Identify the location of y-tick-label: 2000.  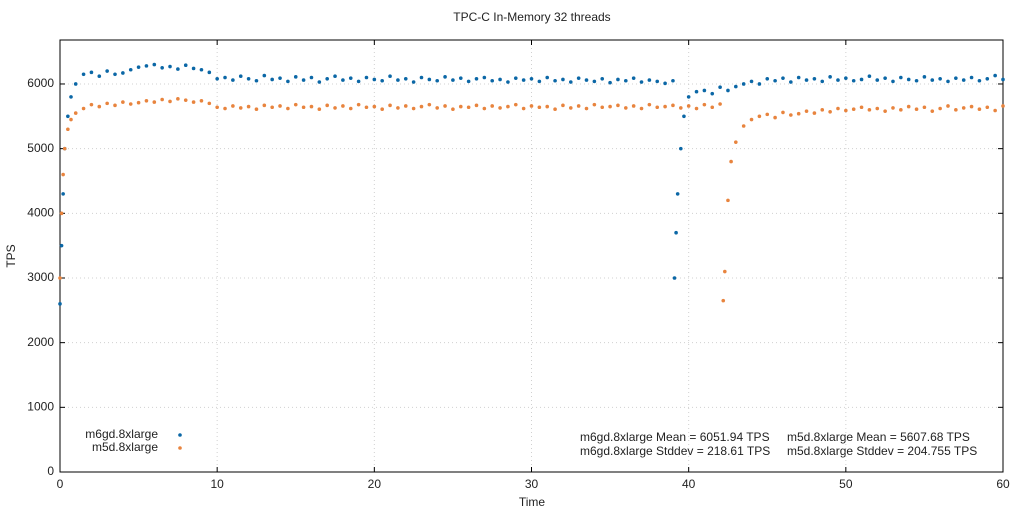
(40, 342).